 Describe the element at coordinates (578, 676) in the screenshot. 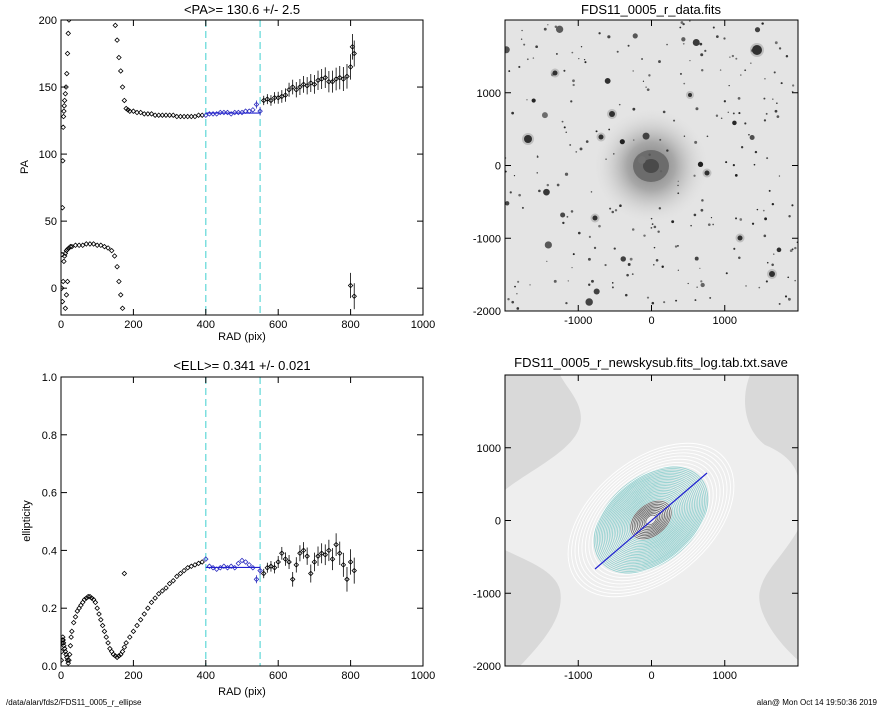

I see `img4-xtick-label: -1000` at that location.